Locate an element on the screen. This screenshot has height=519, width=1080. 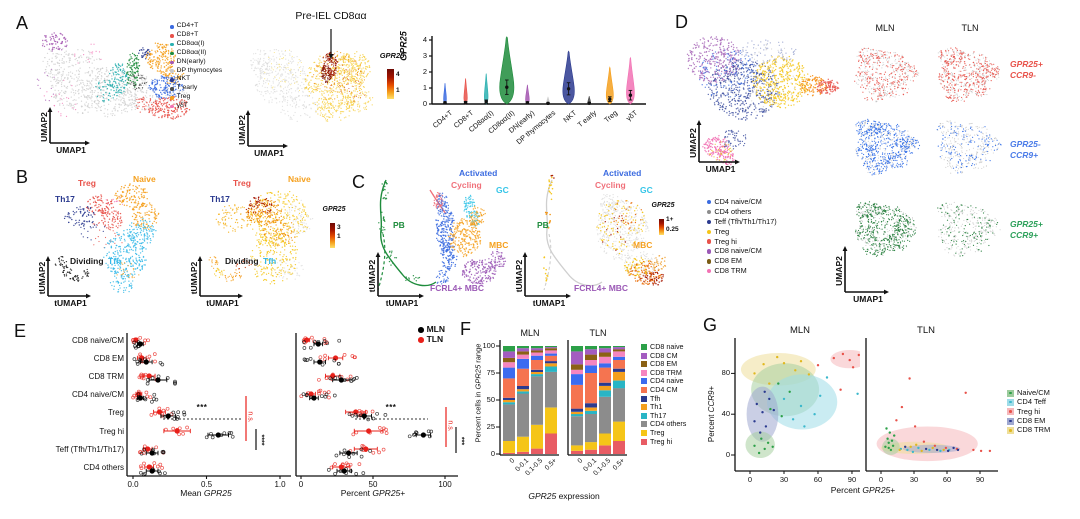
b-gpr25-colorbar-gradient is located at coordinates (332, 235).